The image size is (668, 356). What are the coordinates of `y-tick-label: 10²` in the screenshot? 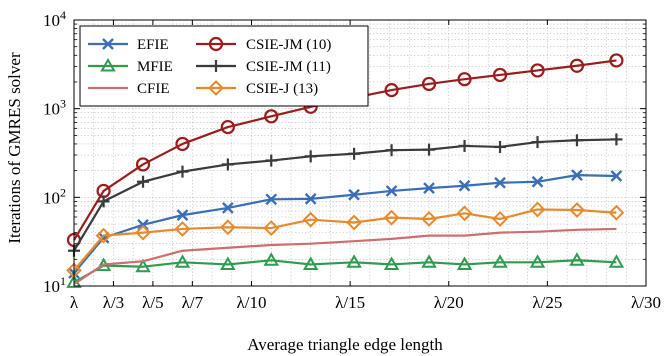 It's located at (54, 196).